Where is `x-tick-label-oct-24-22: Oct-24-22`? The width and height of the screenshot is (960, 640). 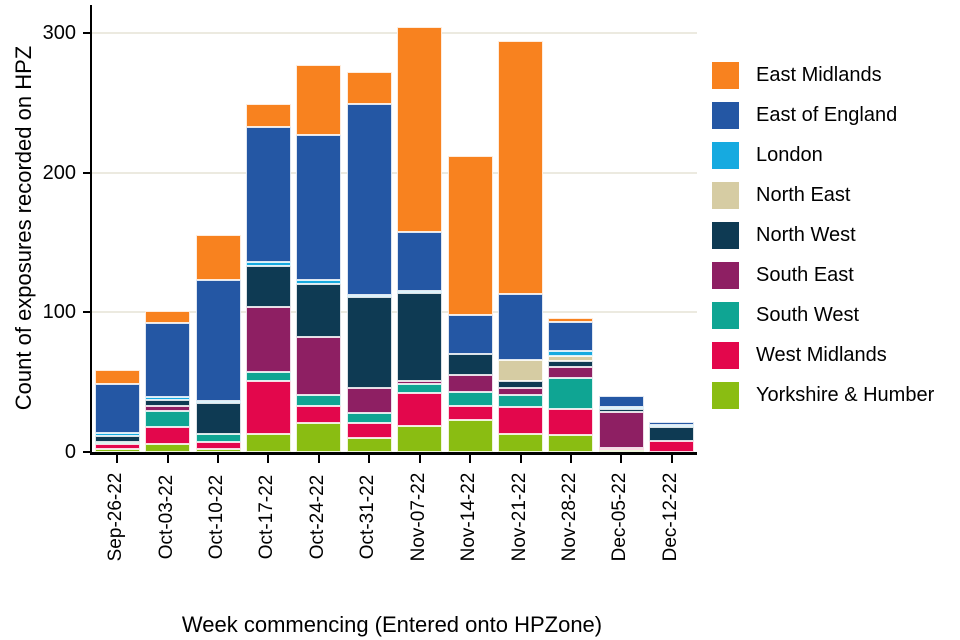 x-tick-label-oct-24-22: Oct-24-22 is located at coordinates (317, 517).